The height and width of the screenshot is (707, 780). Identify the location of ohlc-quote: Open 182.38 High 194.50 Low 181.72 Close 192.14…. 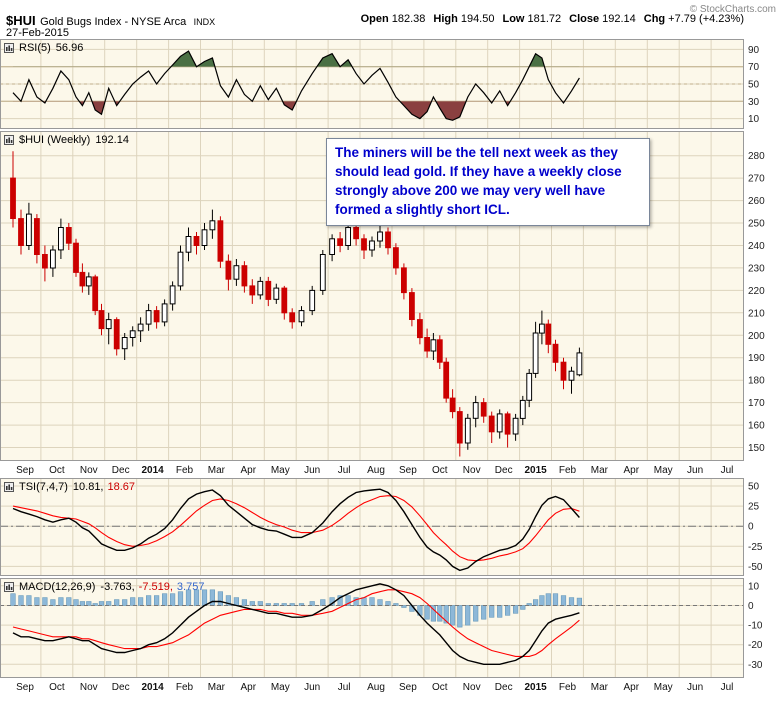
(548, 19).